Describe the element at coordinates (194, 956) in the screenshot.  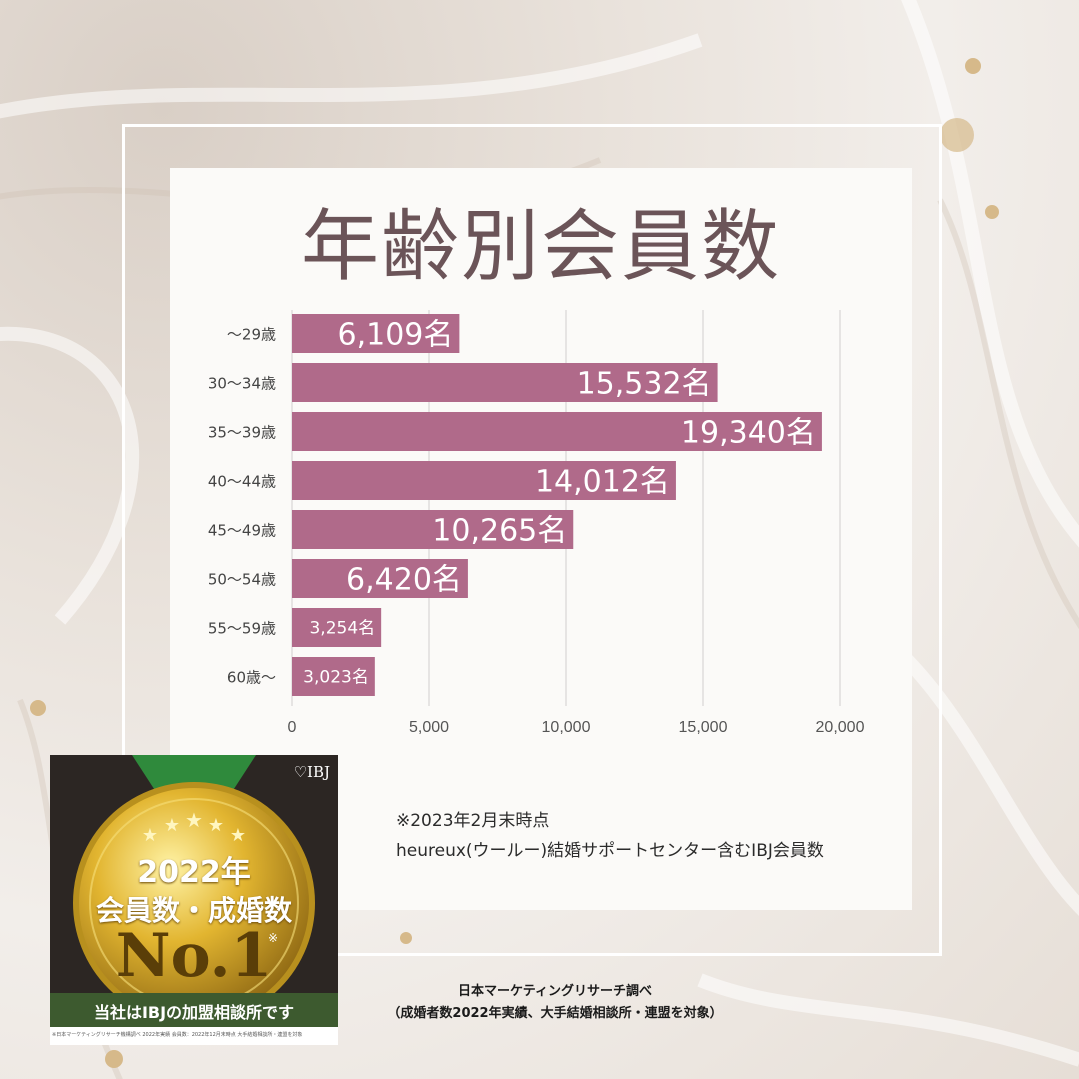
I see `badge-rank: No.1` at that location.